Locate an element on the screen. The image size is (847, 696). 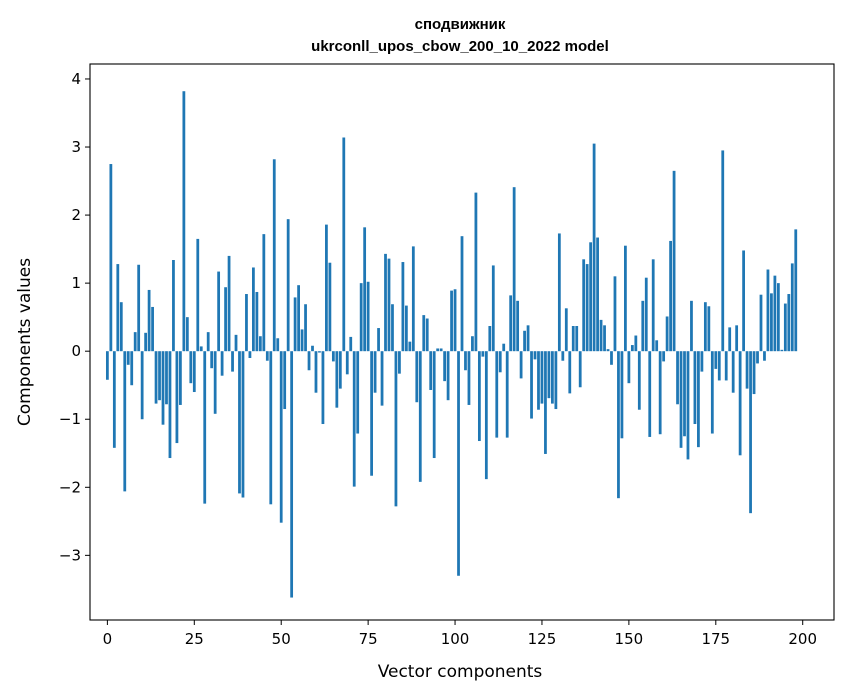
y-tick-label: 3 is located at coordinates (76, 147).